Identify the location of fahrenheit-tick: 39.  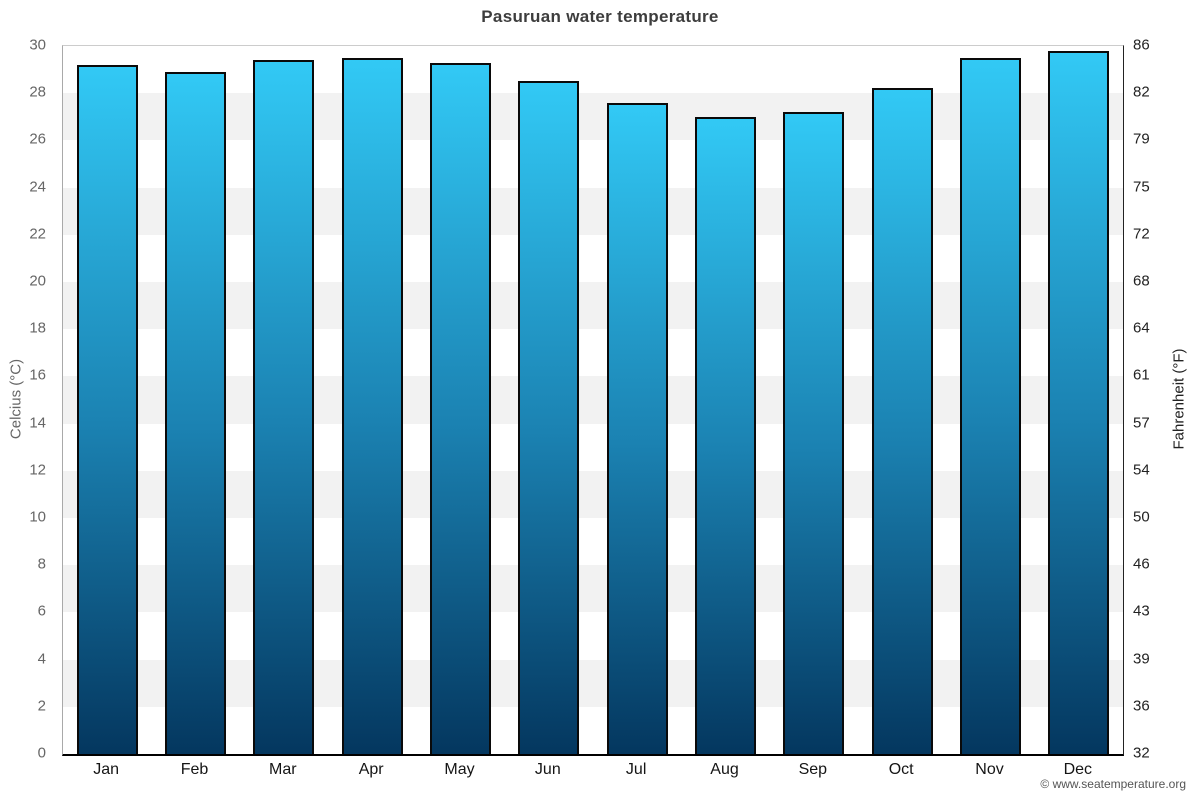
(1141, 659).